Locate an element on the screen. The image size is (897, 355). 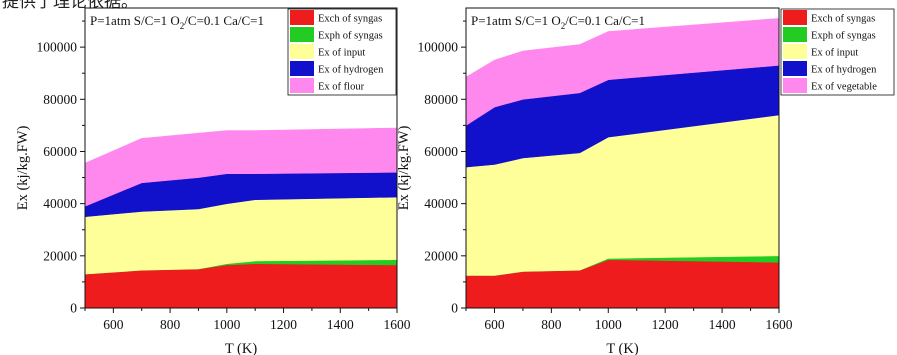
top-caption-text: 提供了理论依据。 is located at coordinates (70, 6).